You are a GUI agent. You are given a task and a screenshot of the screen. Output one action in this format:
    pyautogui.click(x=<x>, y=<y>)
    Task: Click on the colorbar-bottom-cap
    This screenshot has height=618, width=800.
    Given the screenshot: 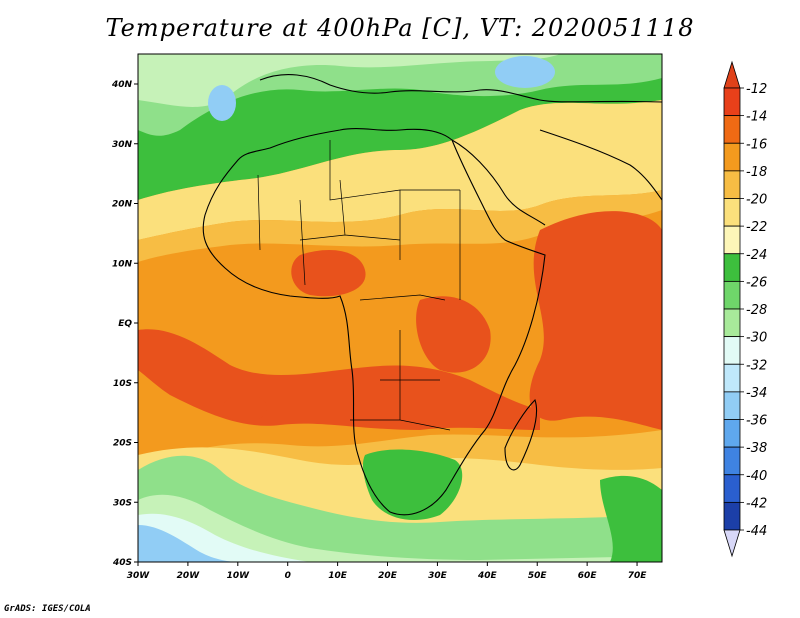 What is the action you would take?
    pyautogui.click(x=732, y=543)
    